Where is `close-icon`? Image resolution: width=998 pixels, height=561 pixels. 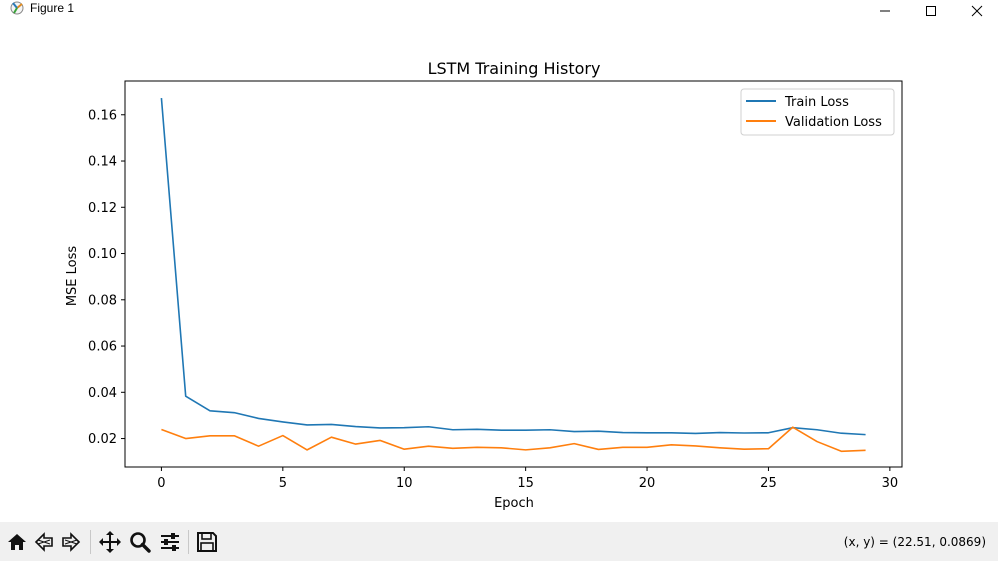 close-icon is located at coordinates (977, 11).